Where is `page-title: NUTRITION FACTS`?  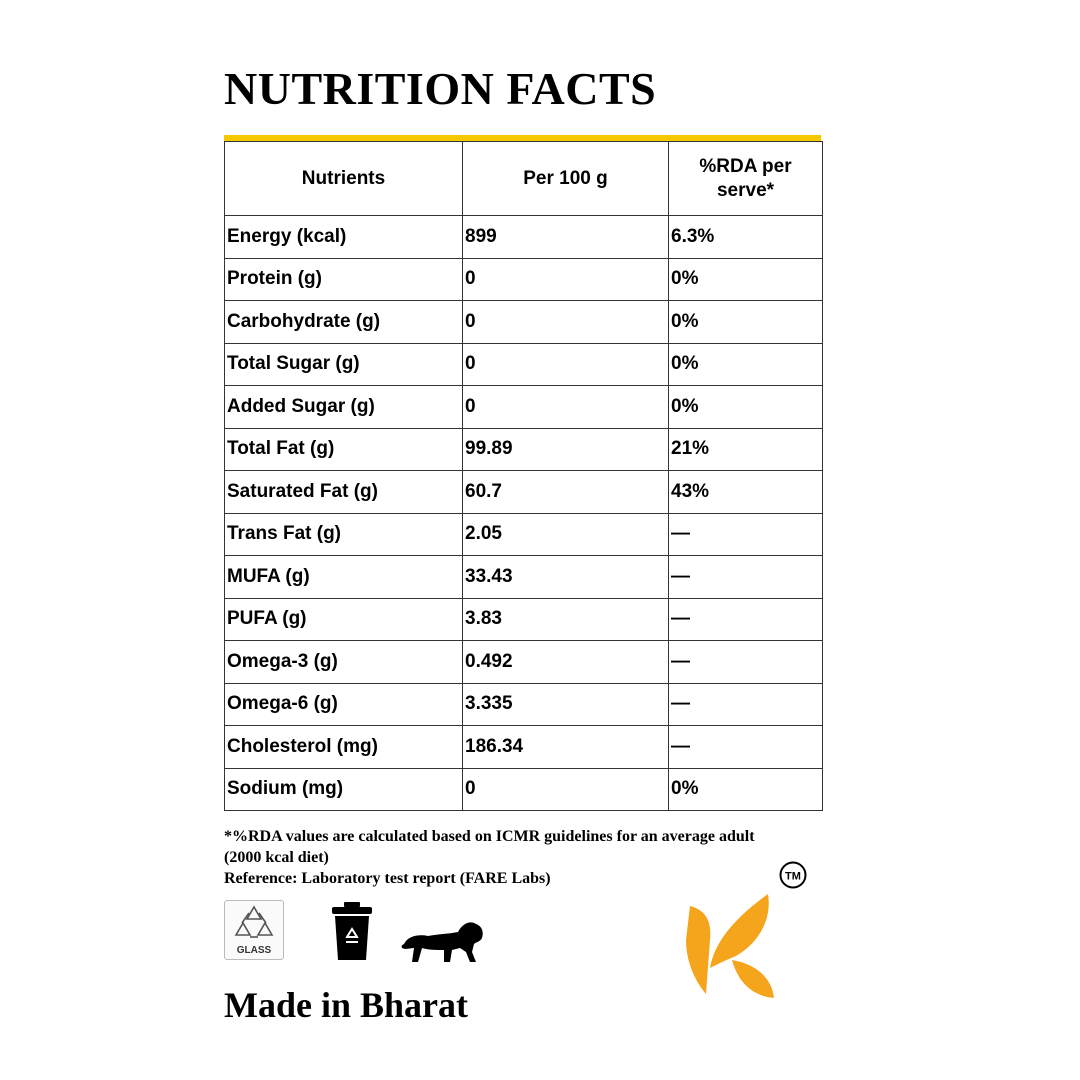
page-title: NUTRITION FACTS is located at coordinates (440, 88).